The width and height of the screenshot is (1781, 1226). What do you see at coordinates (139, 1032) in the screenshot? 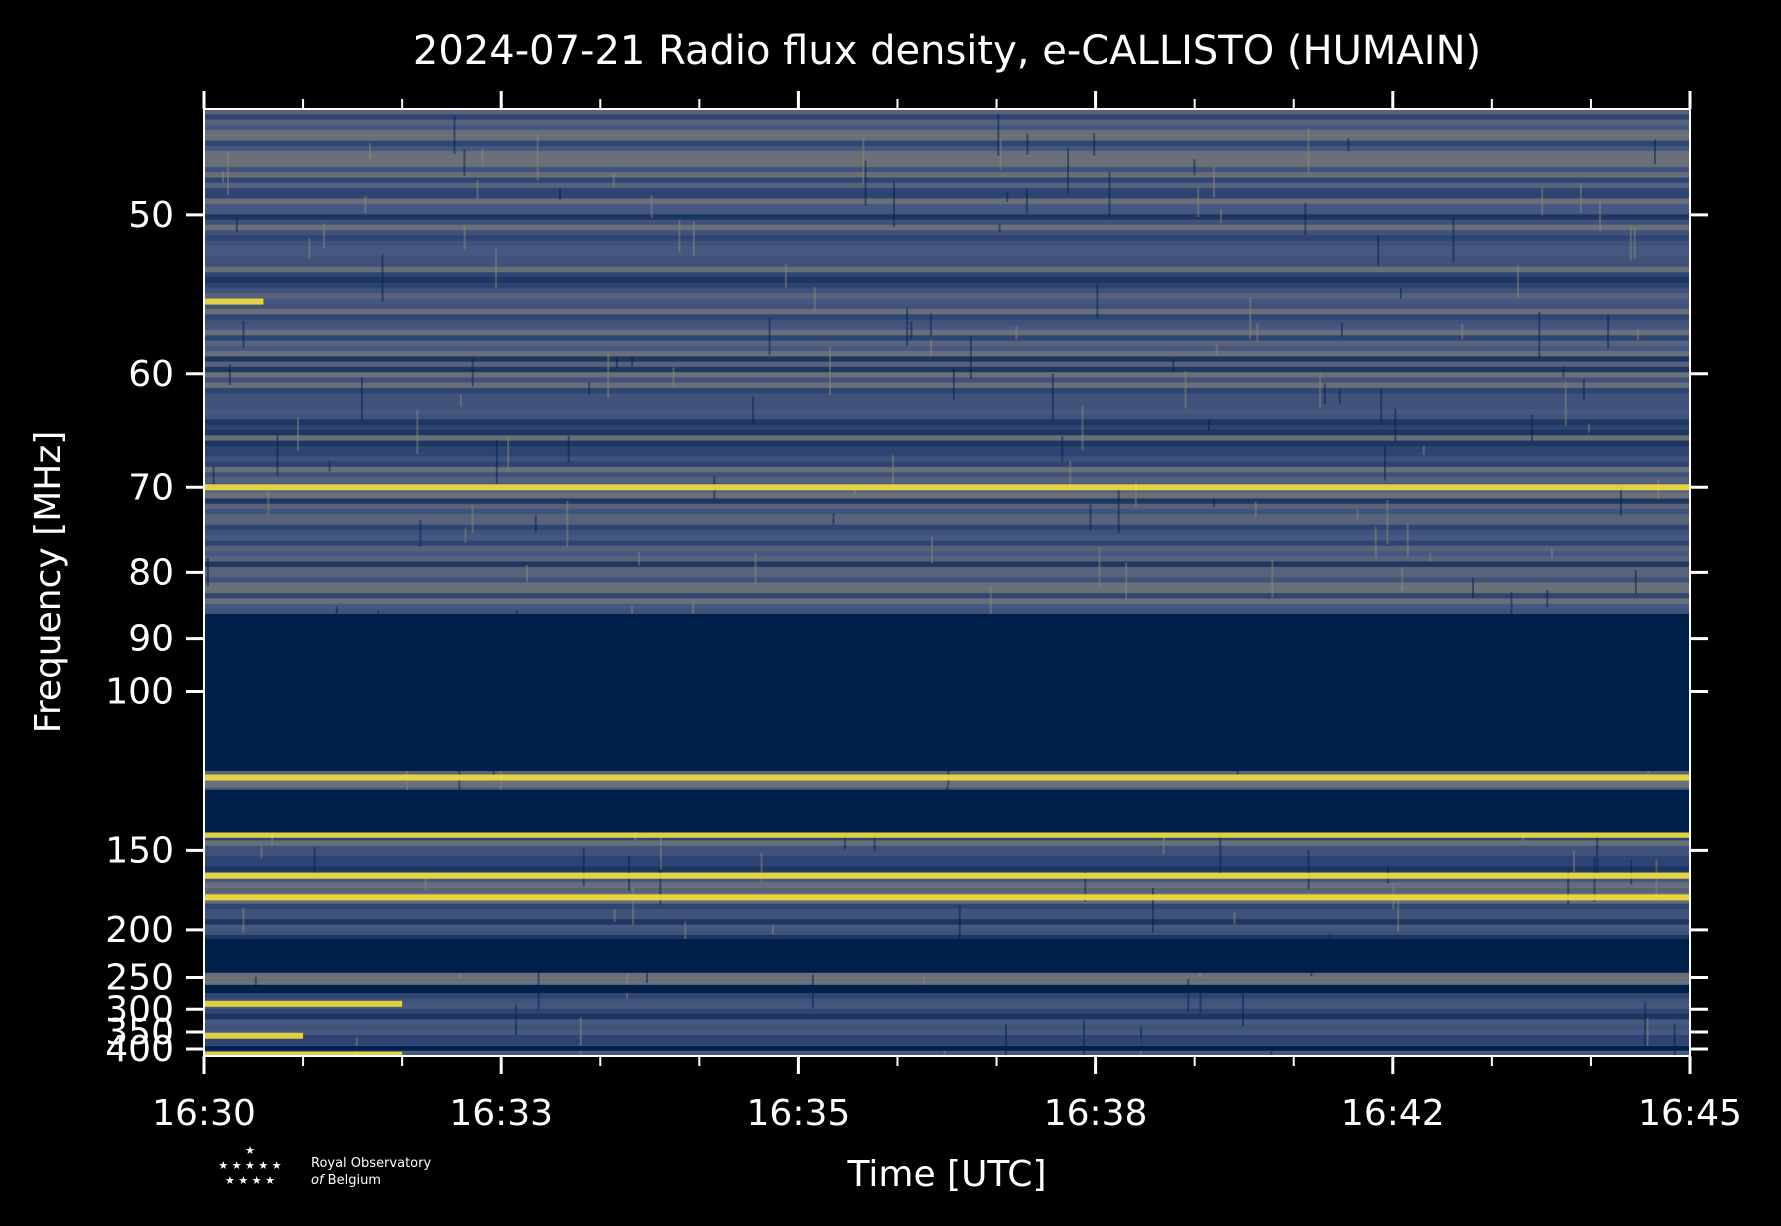
I see `y-tick-label: 350` at bounding box center [139, 1032].